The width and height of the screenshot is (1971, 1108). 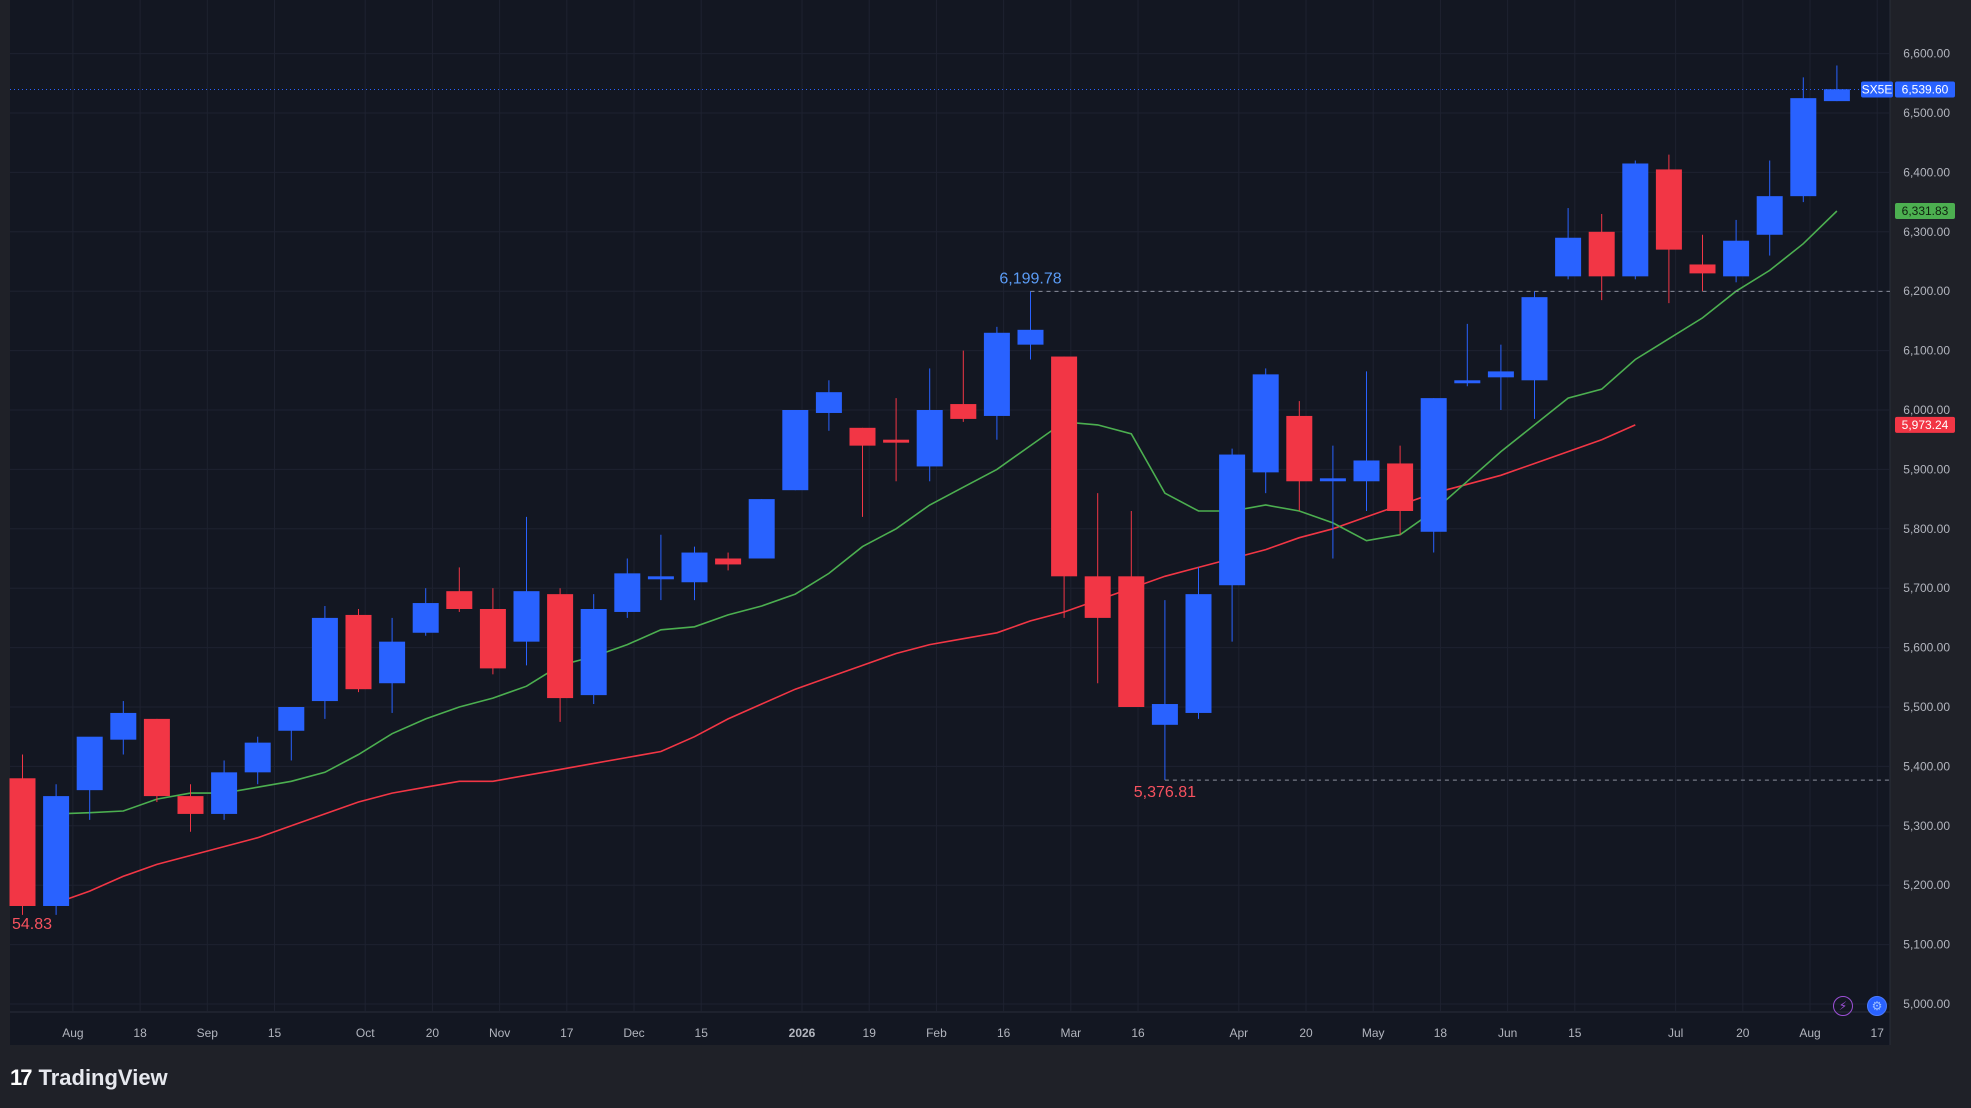 What do you see at coordinates (633, 1033) in the screenshot?
I see `time-tick-label: Dec` at bounding box center [633, 1033].